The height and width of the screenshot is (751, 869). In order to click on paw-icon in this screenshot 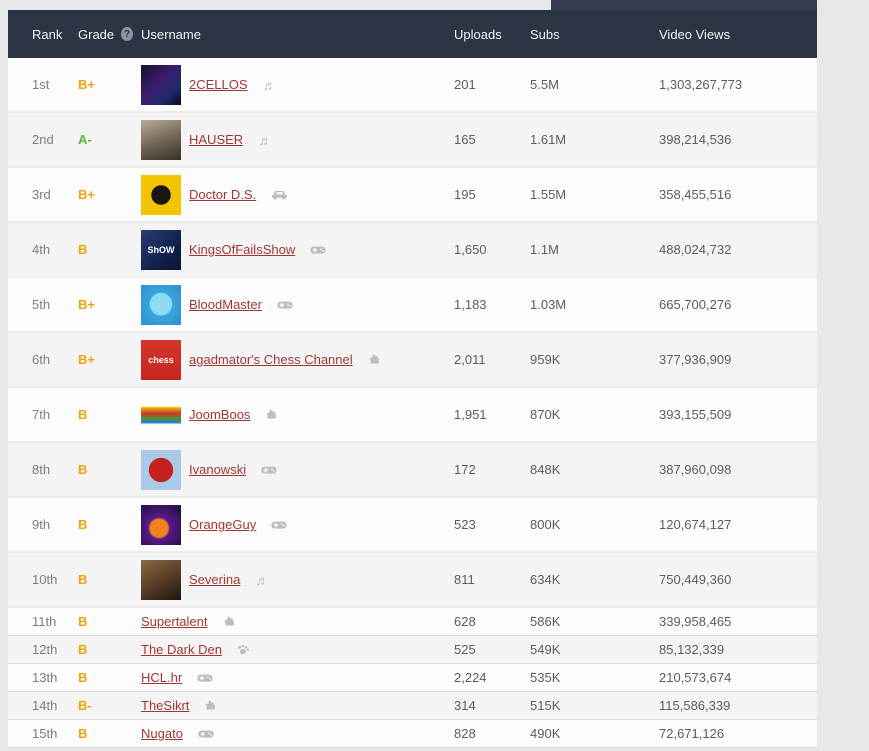, I will do `click(243, 649)`.